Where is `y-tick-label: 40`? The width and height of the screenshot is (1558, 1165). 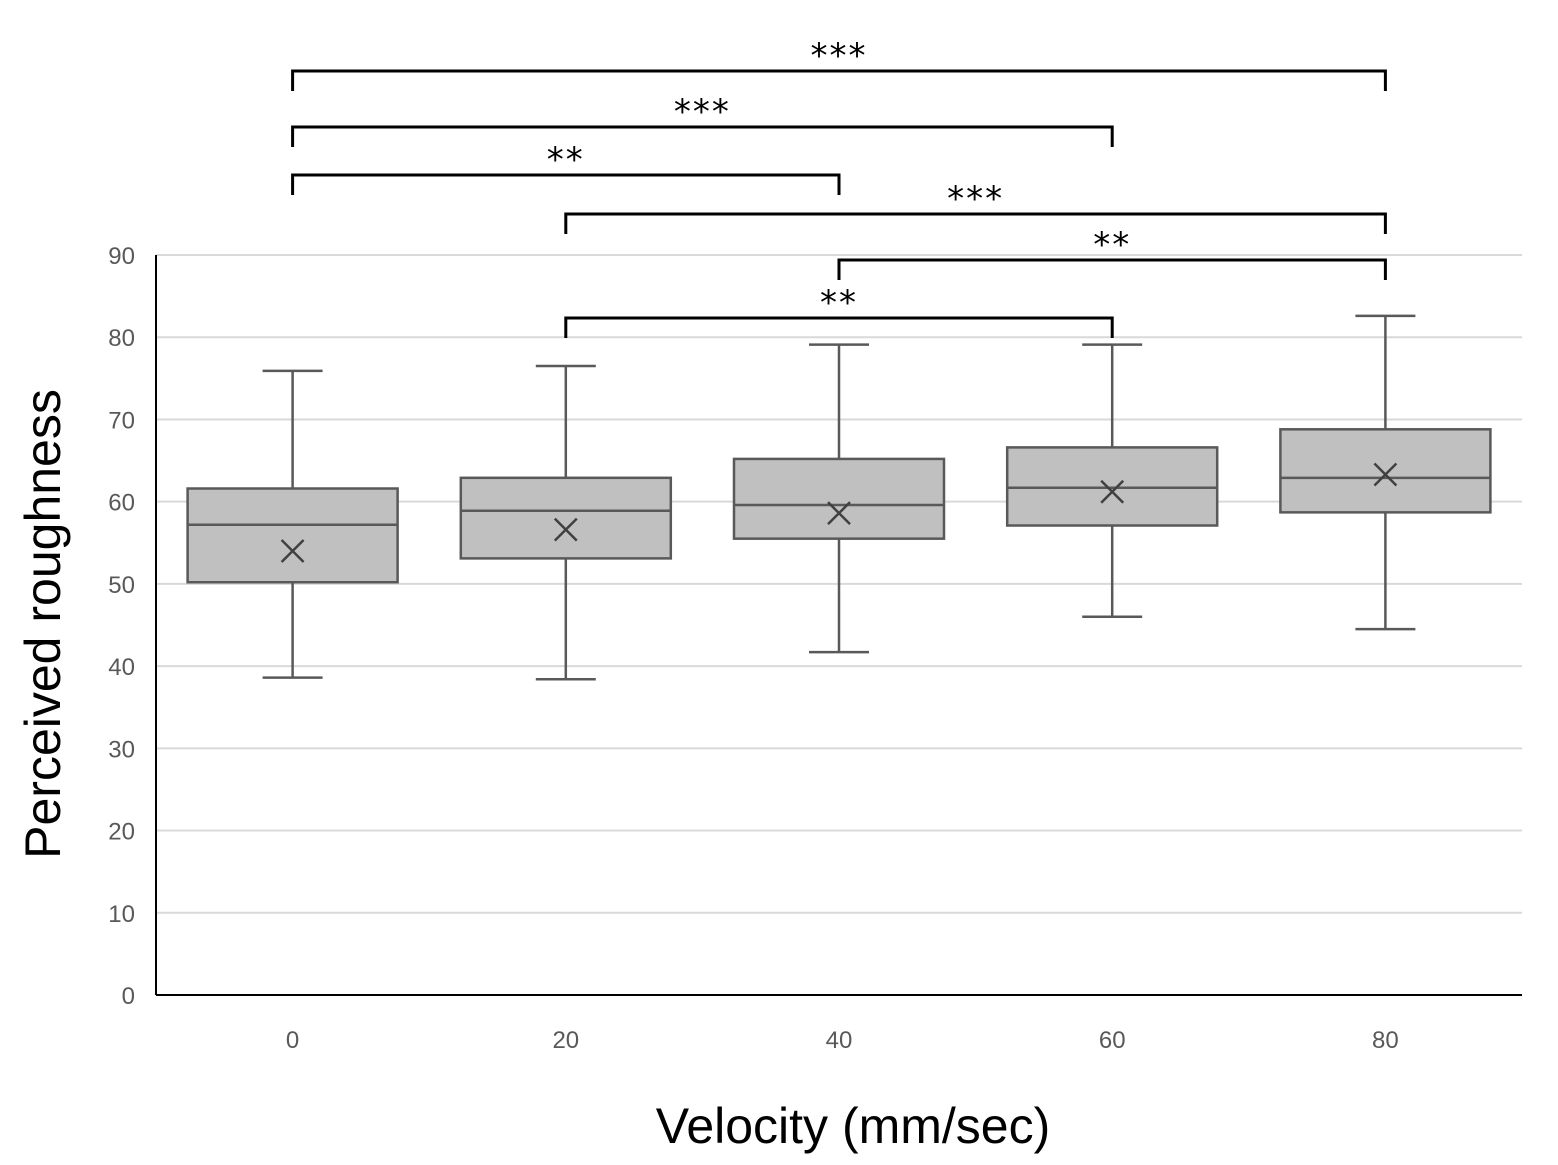 y-tick-label: 40 is located at coordinates (121, 667).